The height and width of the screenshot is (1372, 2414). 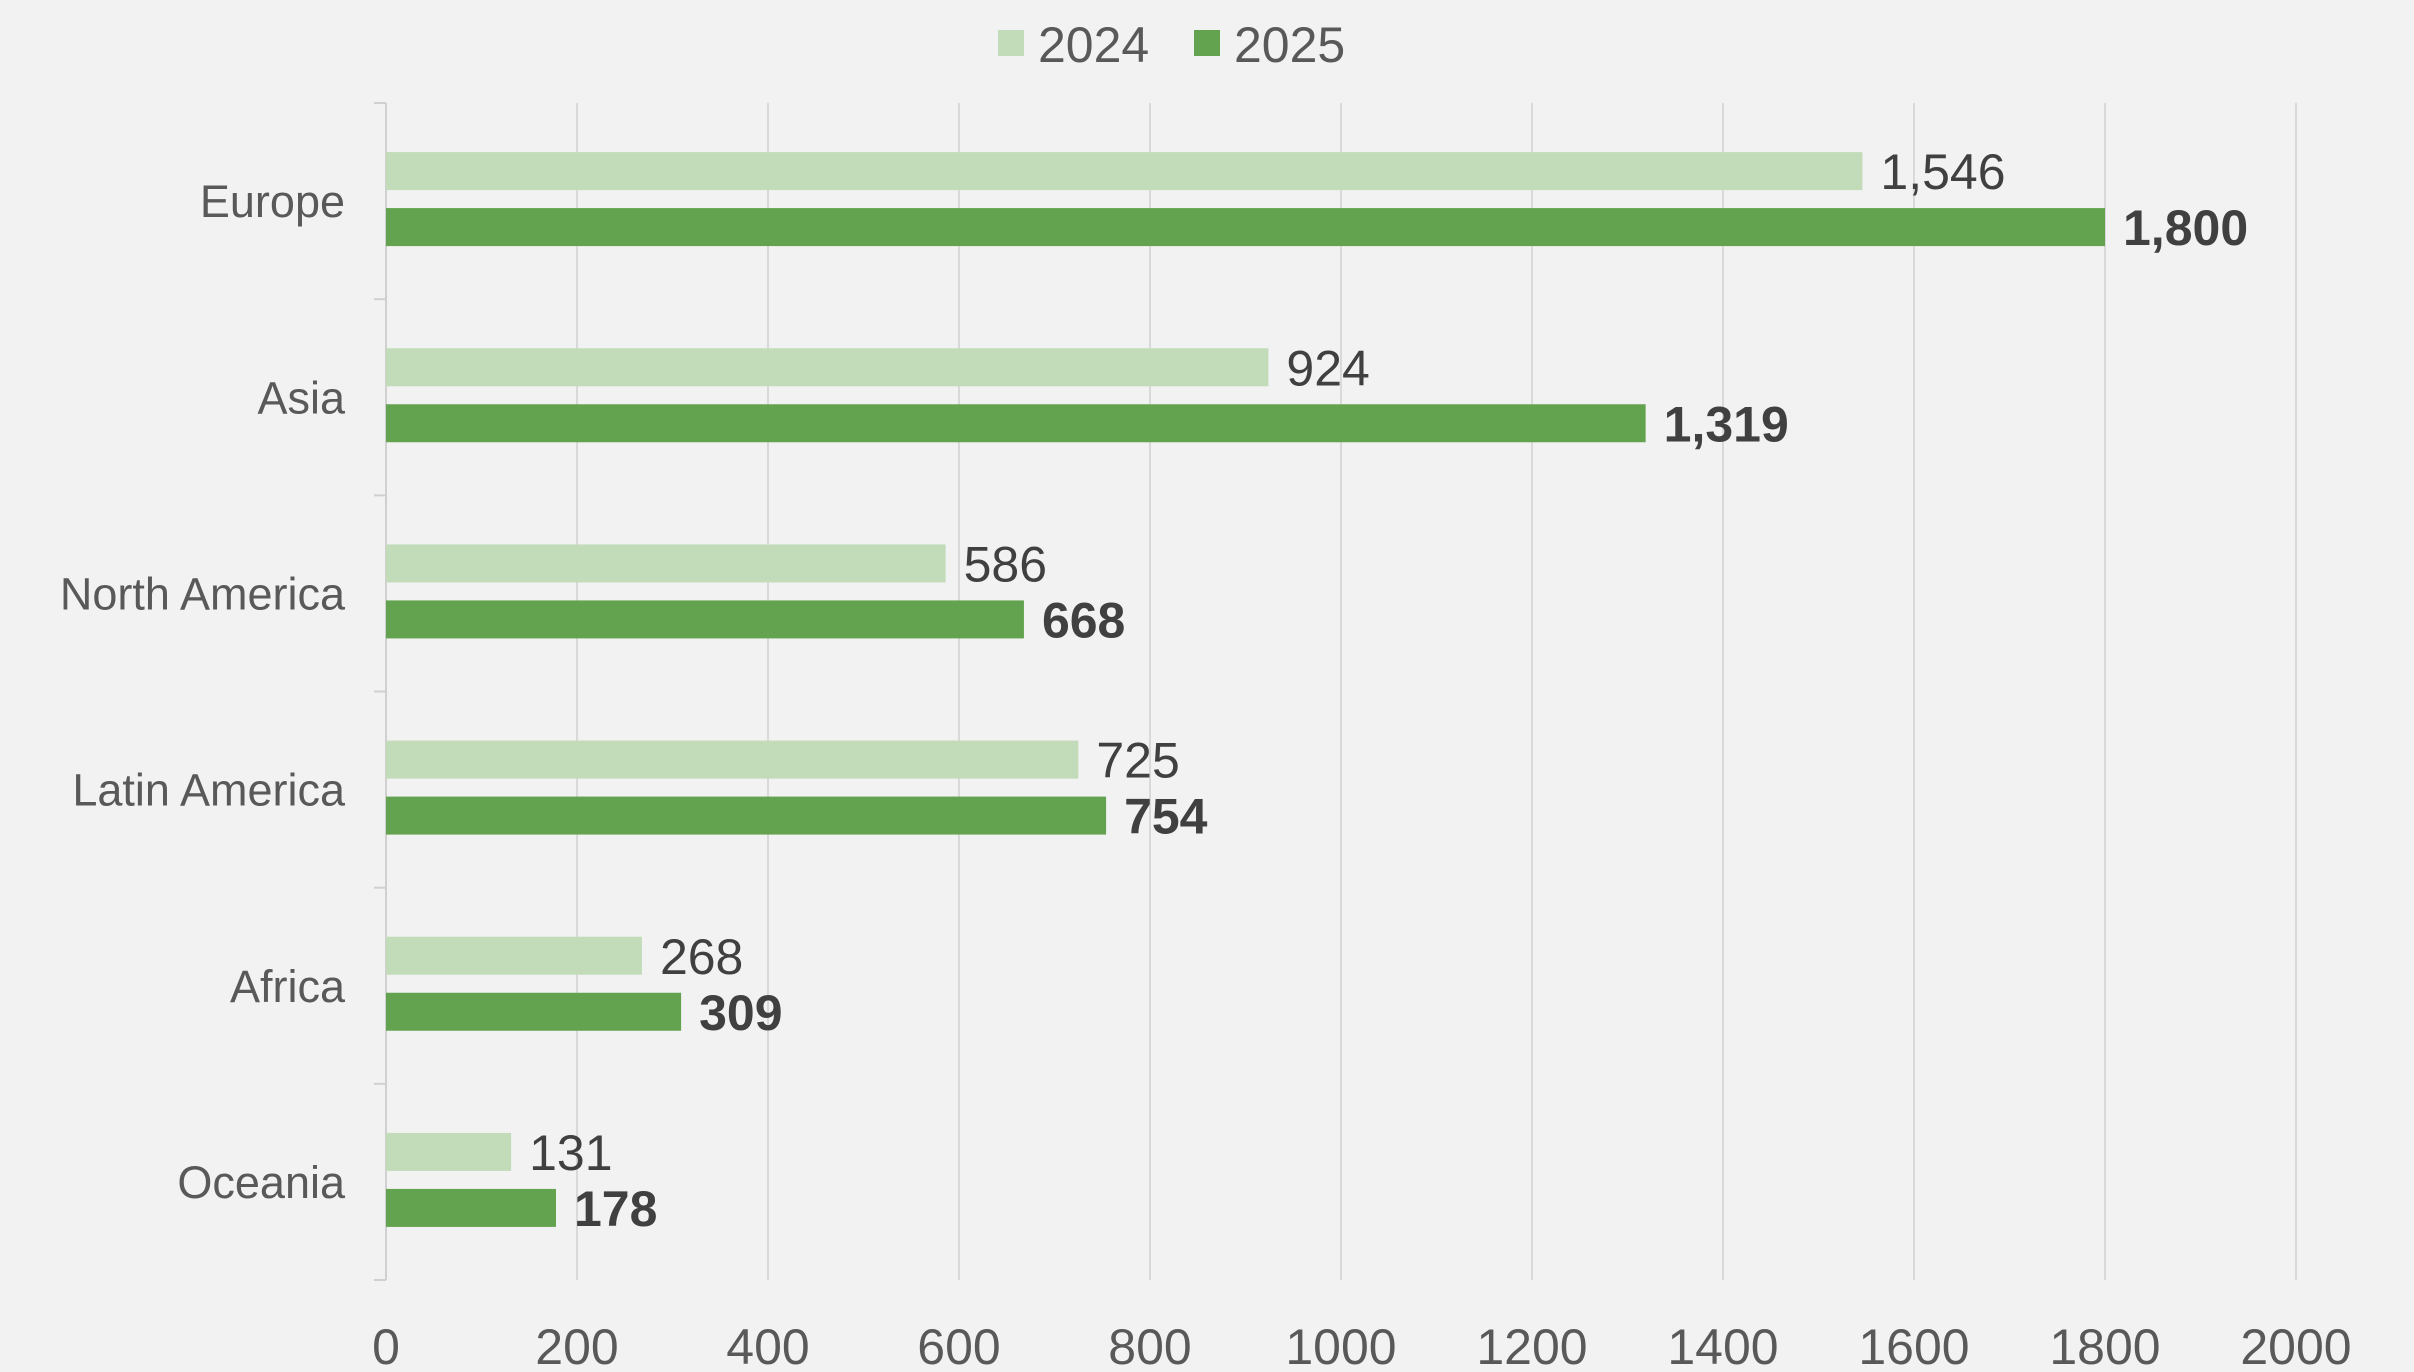 I want to click on bar-oceania-2025, so click(x=471, y=1207).